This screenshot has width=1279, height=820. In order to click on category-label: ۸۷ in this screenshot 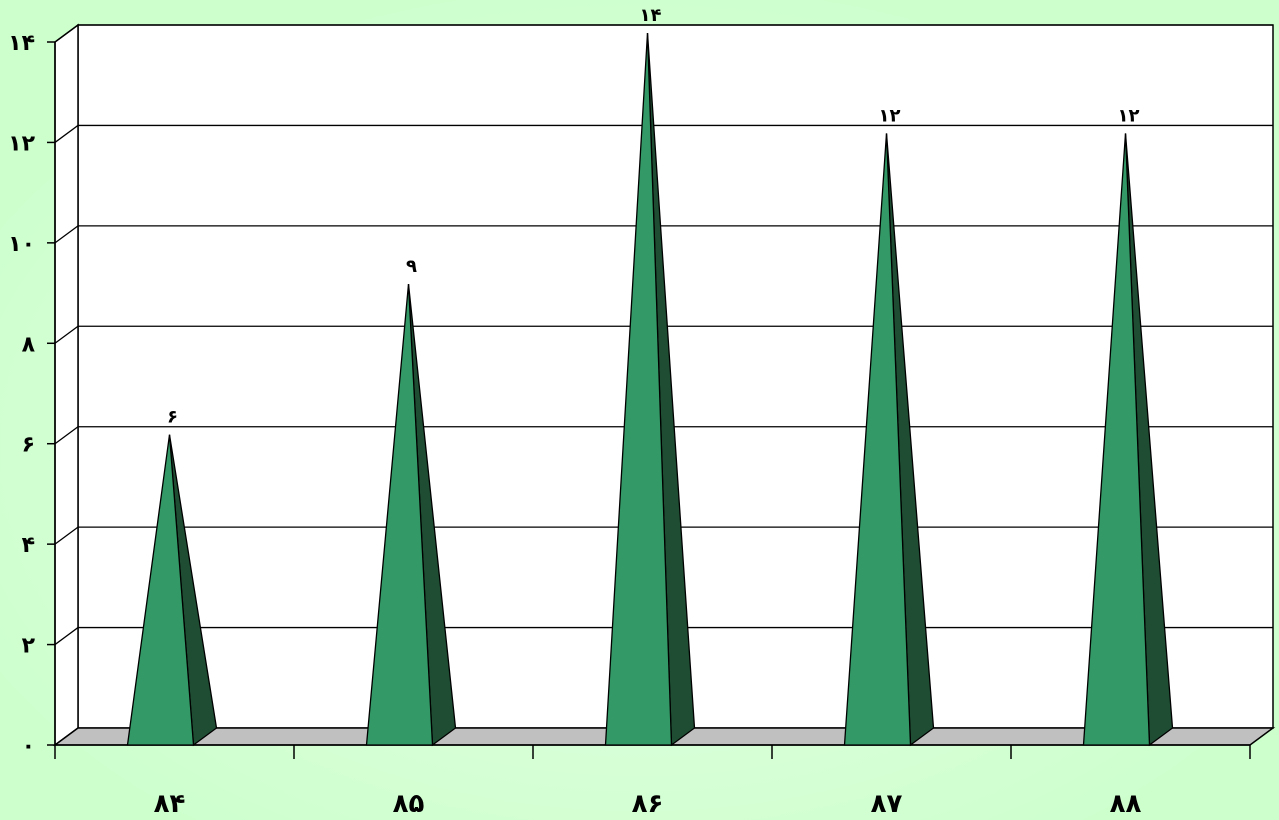, I will do `click(887, 804)`.